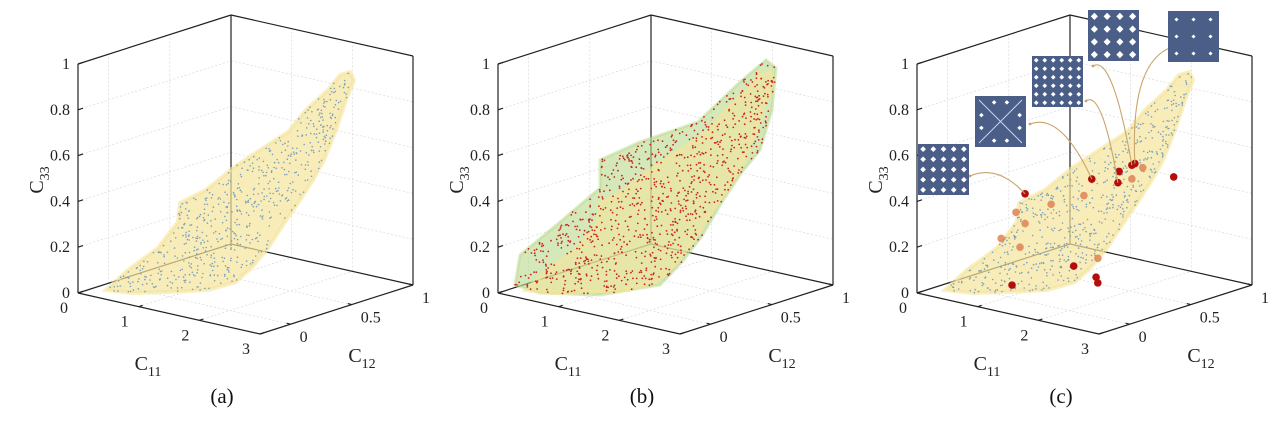  What do you see at coordinates (899, 156) in the screenshot?
I see `z-tick-label: 0.6` at bounding box center [899, 156].